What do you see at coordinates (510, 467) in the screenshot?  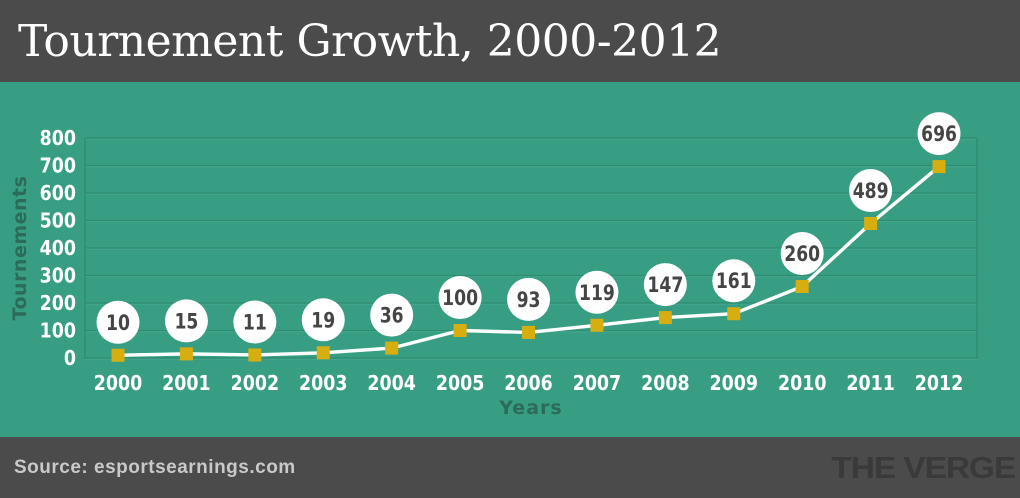 I see `footer-bar: Source: esportsearnings.com THE VERGE` at bounding box center [510, 467].